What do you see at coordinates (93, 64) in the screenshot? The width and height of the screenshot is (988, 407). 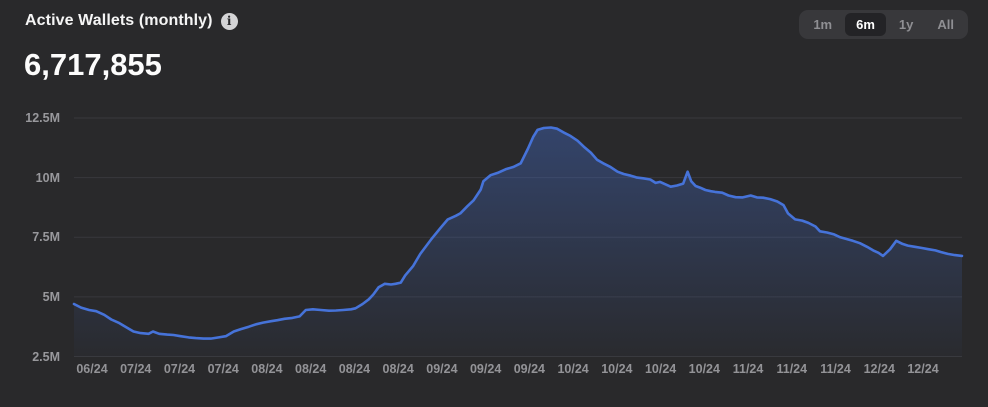 I see `current-value: 6,717,855` at bounding box center [93, 64].